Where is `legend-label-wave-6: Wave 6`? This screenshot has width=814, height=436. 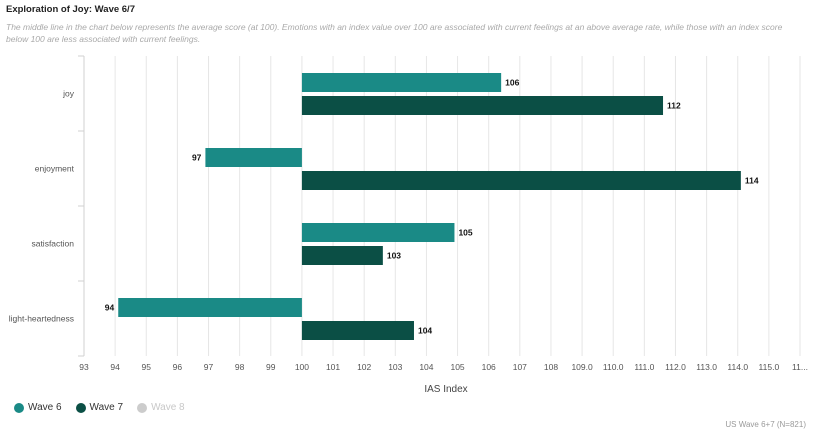
legend-label-wave-6: Wave 6 is located at coordinates (45, 407).